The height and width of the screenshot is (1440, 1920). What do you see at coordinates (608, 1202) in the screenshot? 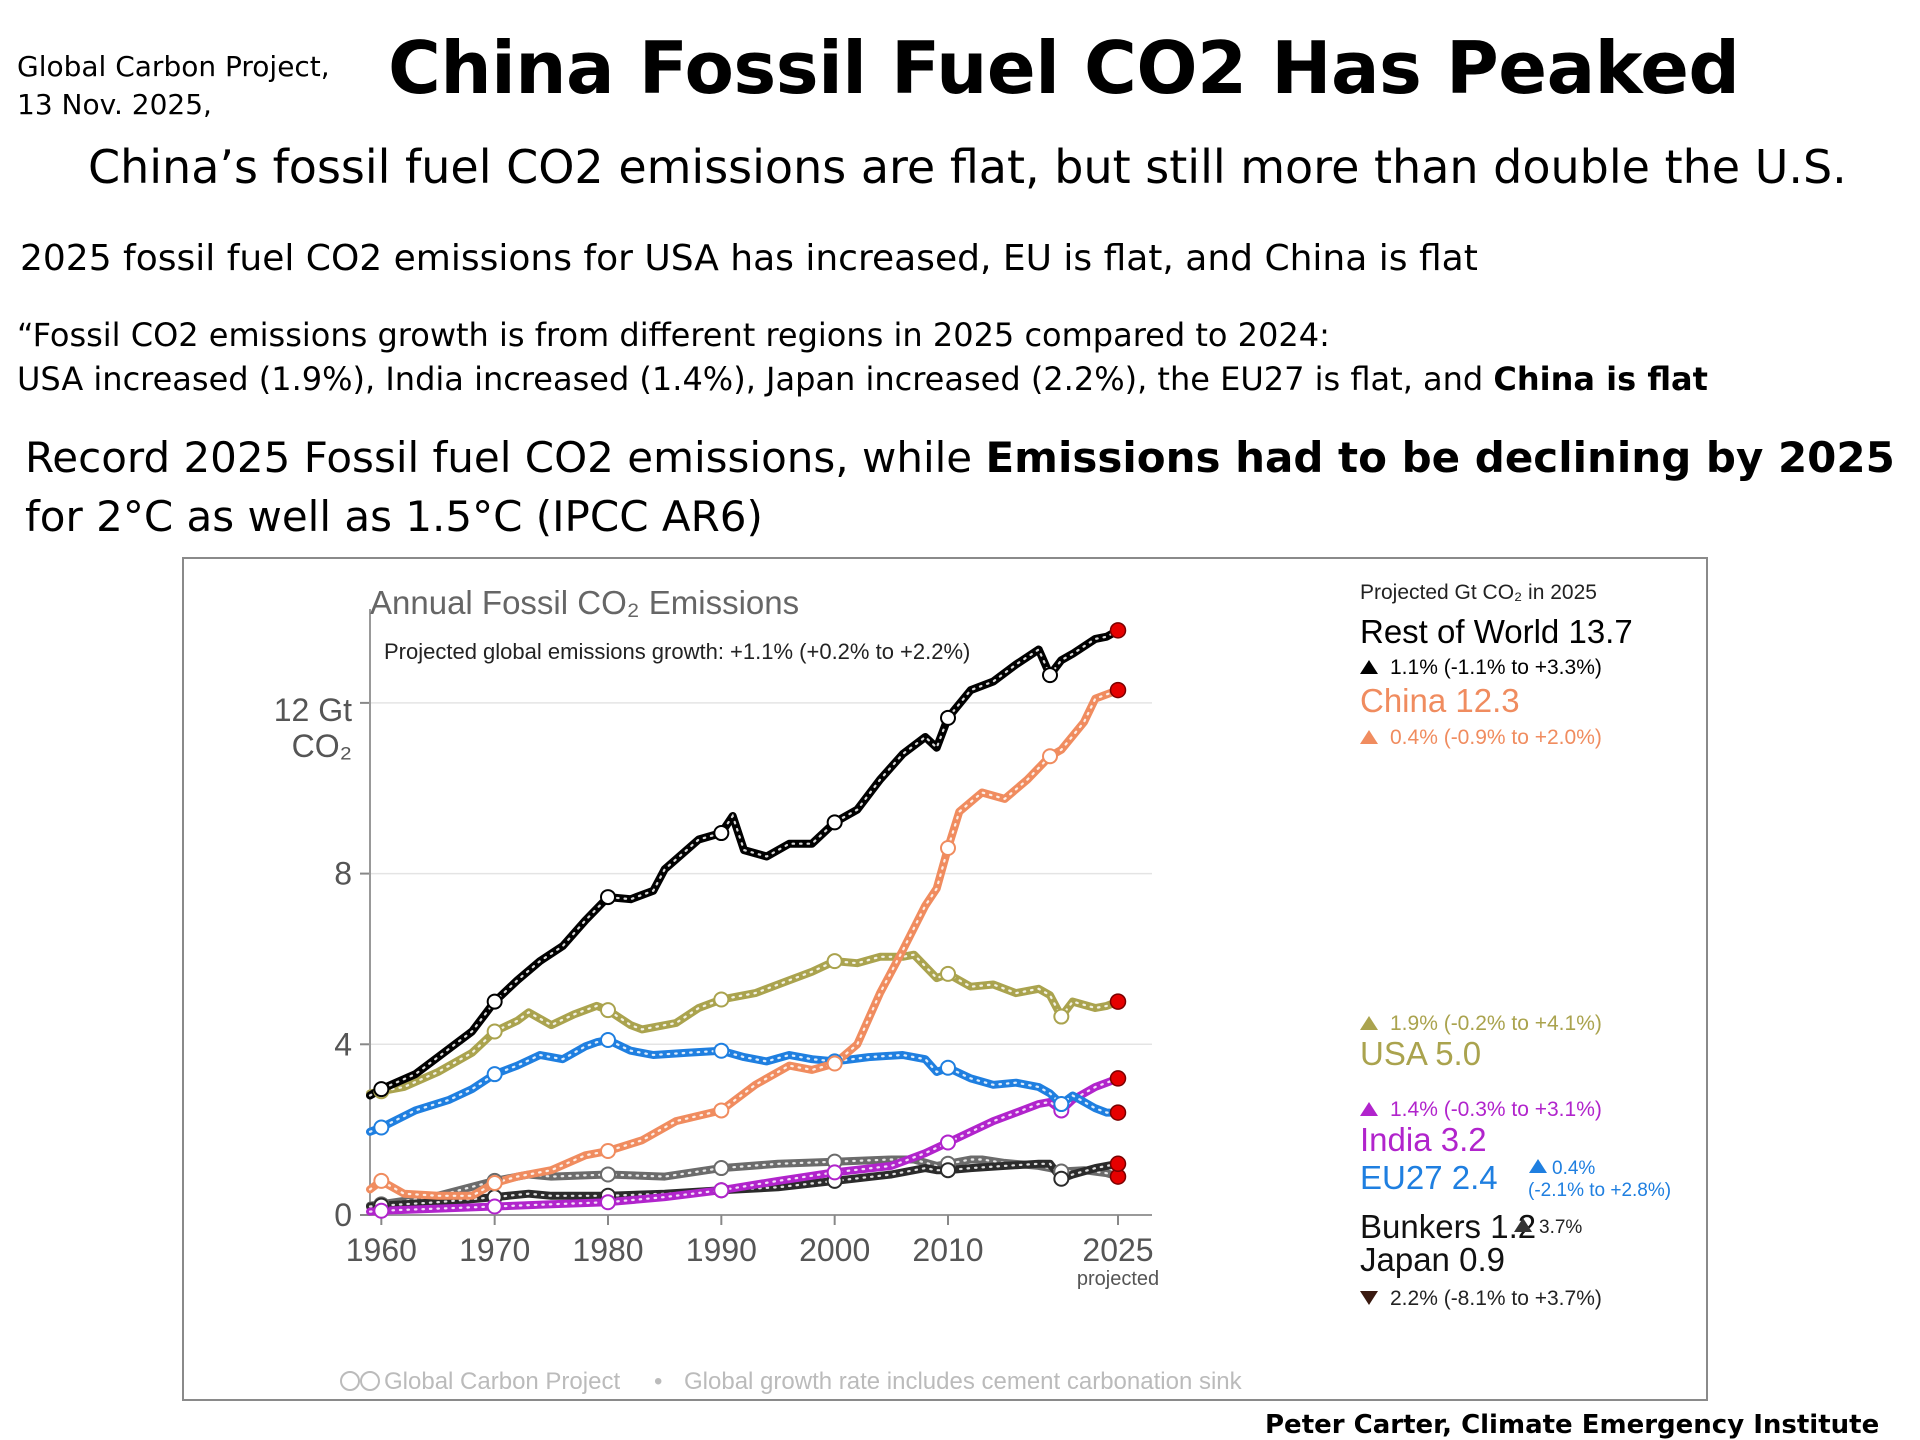
I see `data-point-india-1980` at bounding box center [608, 1202].